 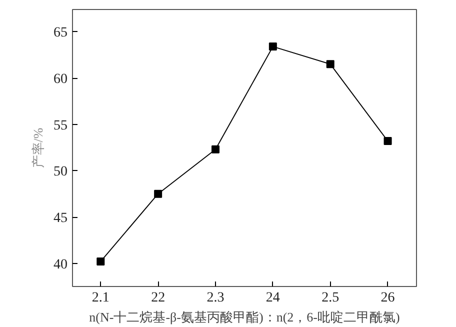 I want to click on y-axis-title: 产率/%, so click(x=38, y=148).